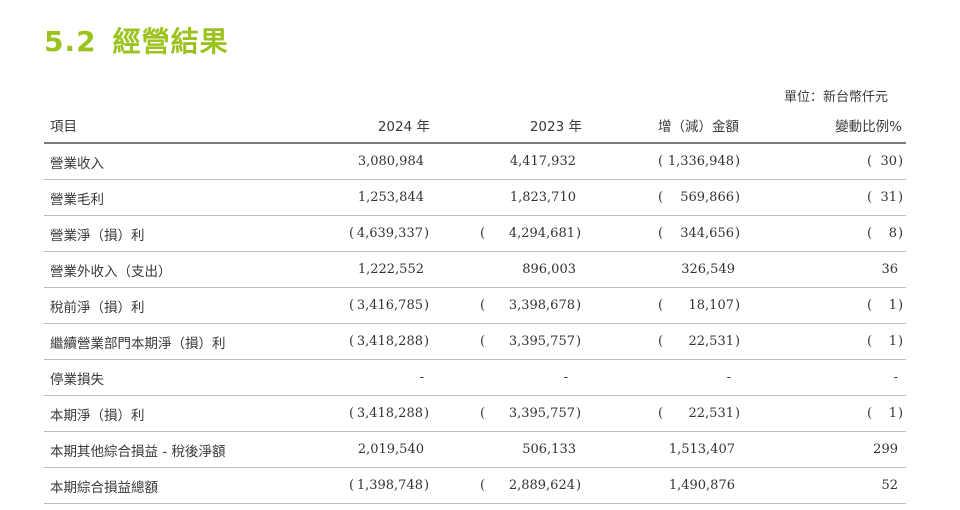 The image size is (960, 510). What do you see at coordinates (174, 485) in the screenshot?
I see `row-label: 本期綜合損益總額` at bounding box center [174, 485].